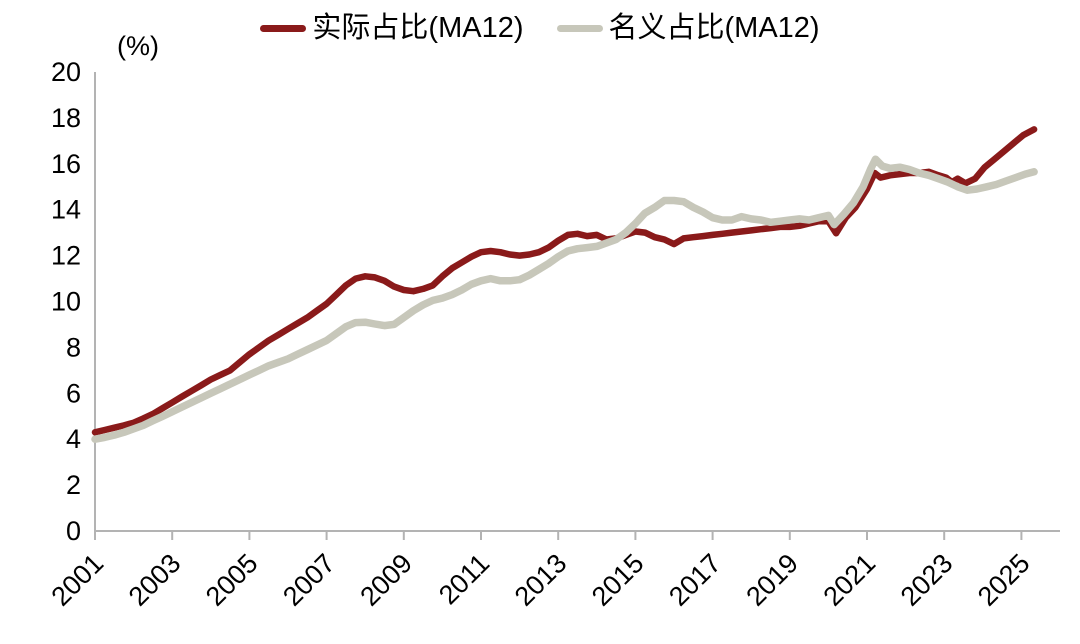 The height and width of the screenshot is (644, 1080). I want to click on y-tick-label: 8, so click(73, 347).